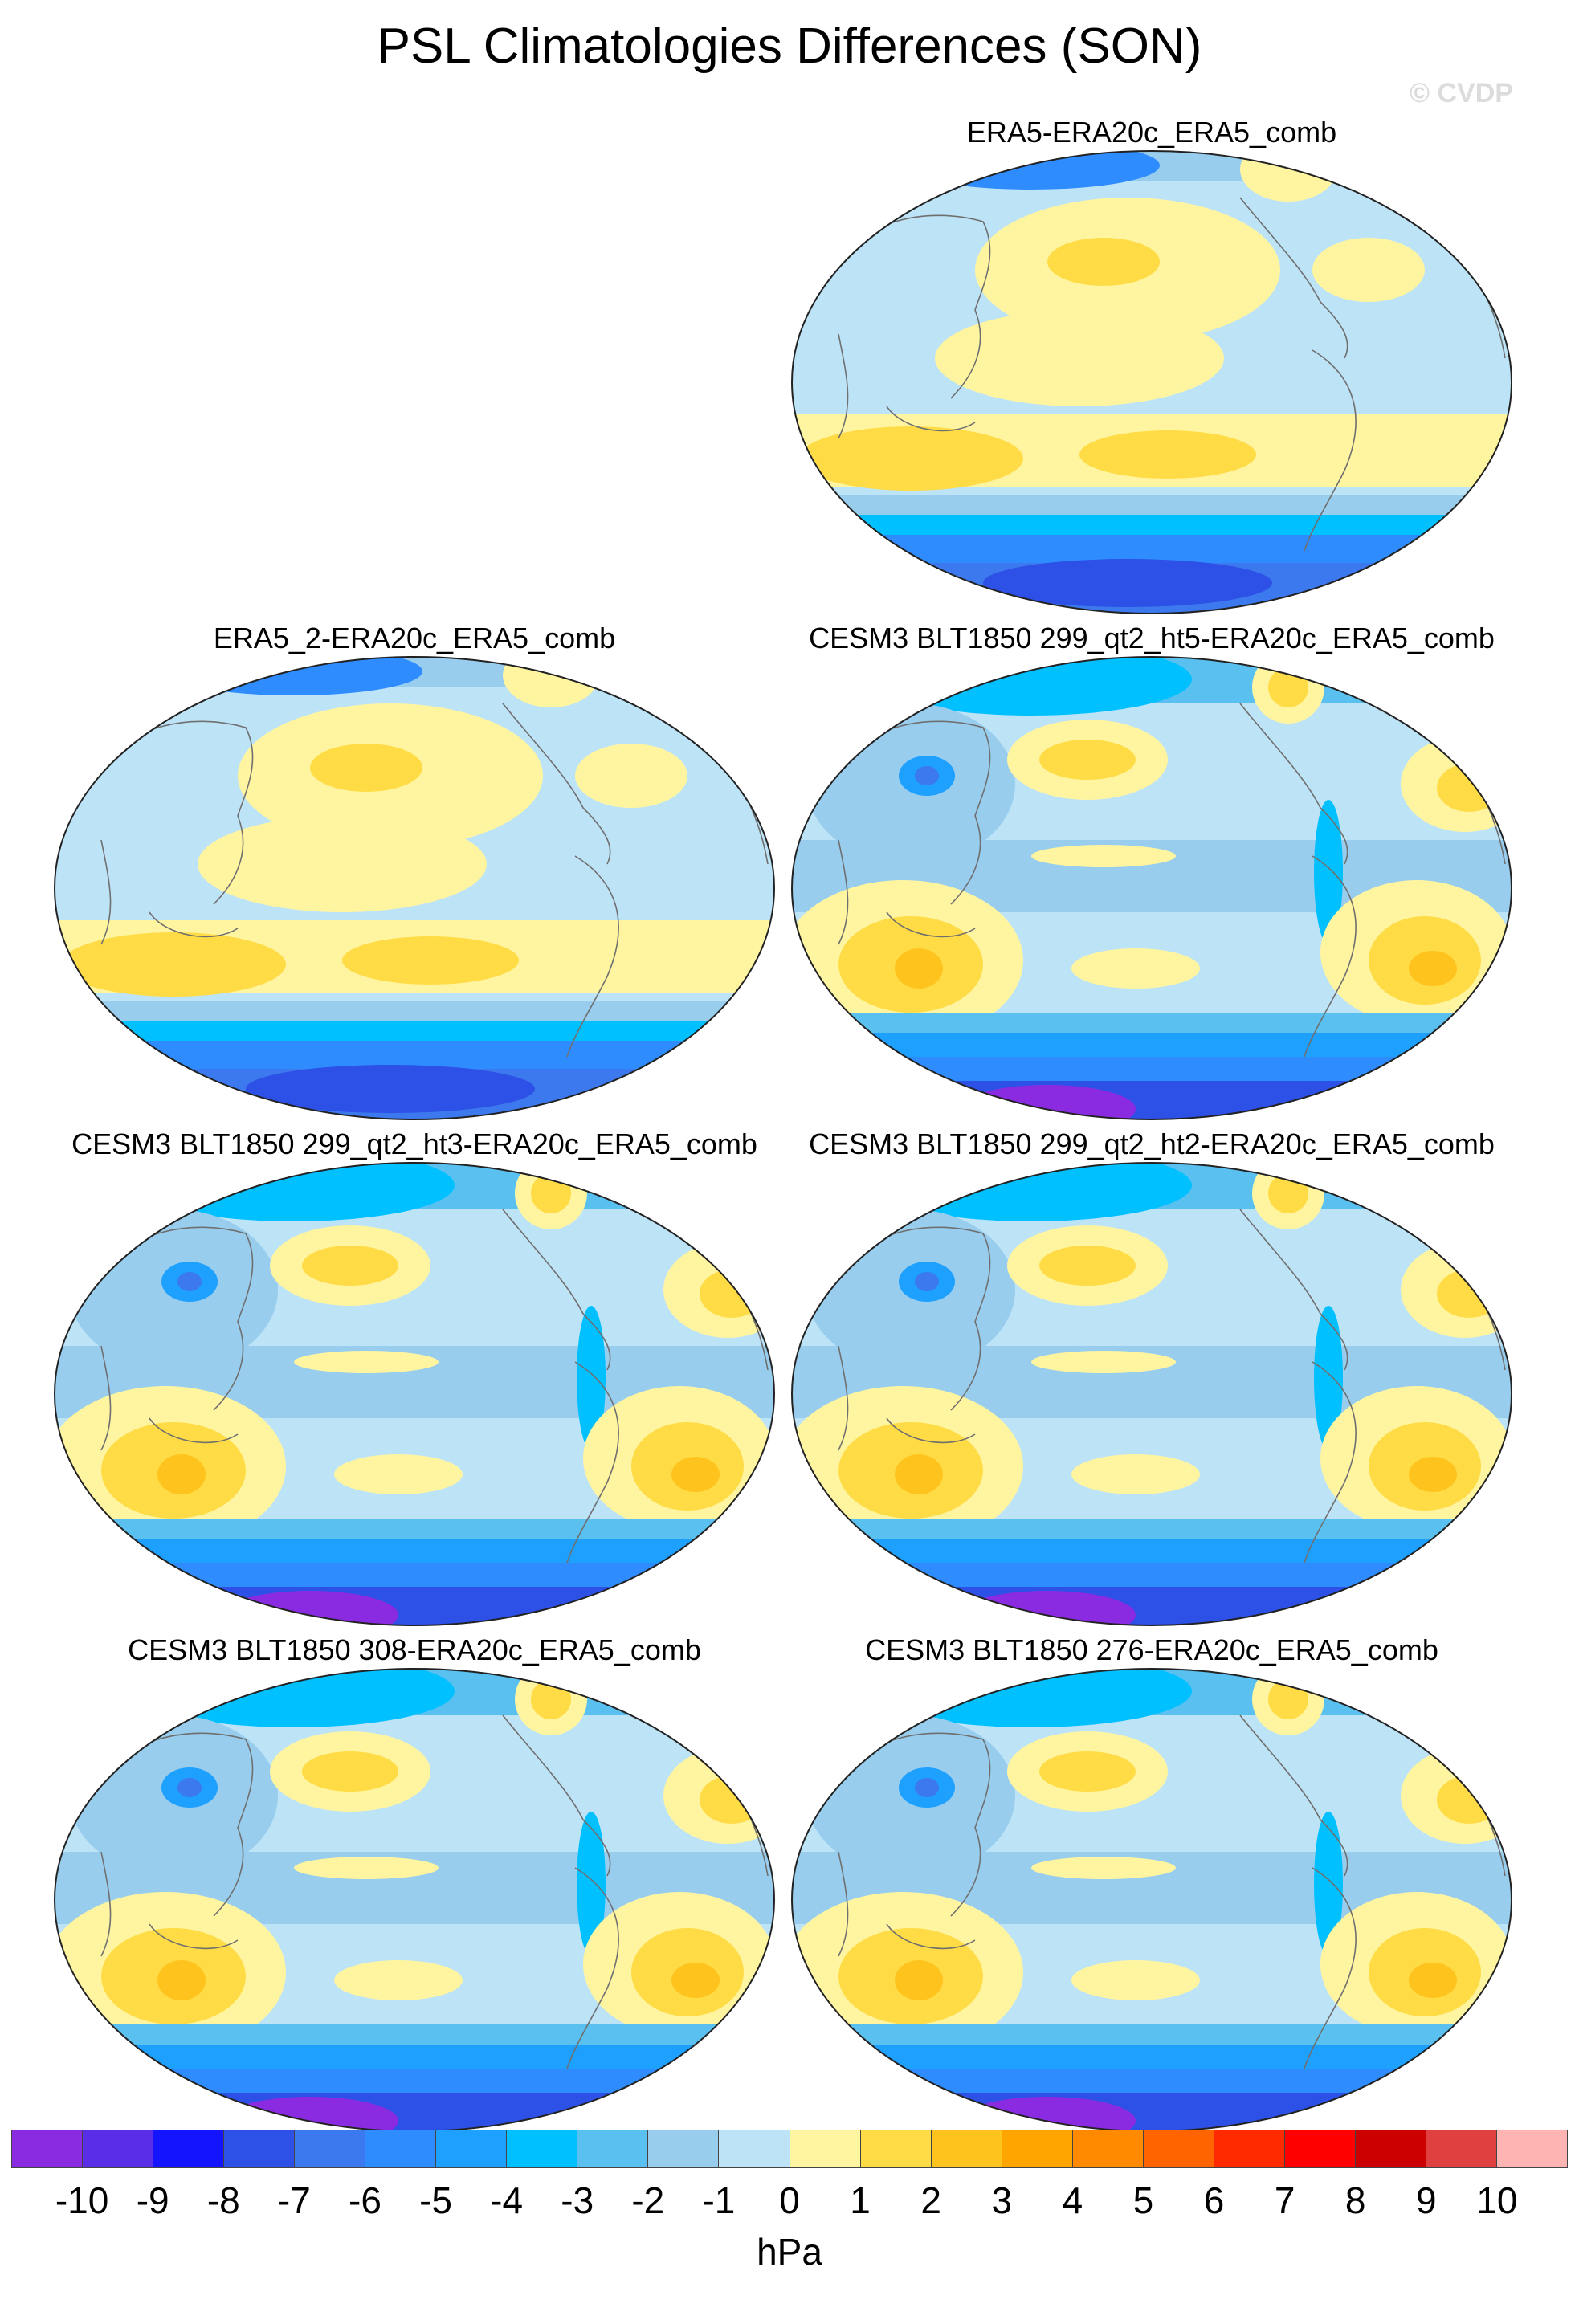 Image resolution: width=1579 pixels, height=2324 pixels. I want to click on colorbar-labels: -10 -9 -8 -7 -6 -5 -4 -3 -2 -1 0 1 2 3 4 5 6 7 8 9 10, so click(789, 2202).